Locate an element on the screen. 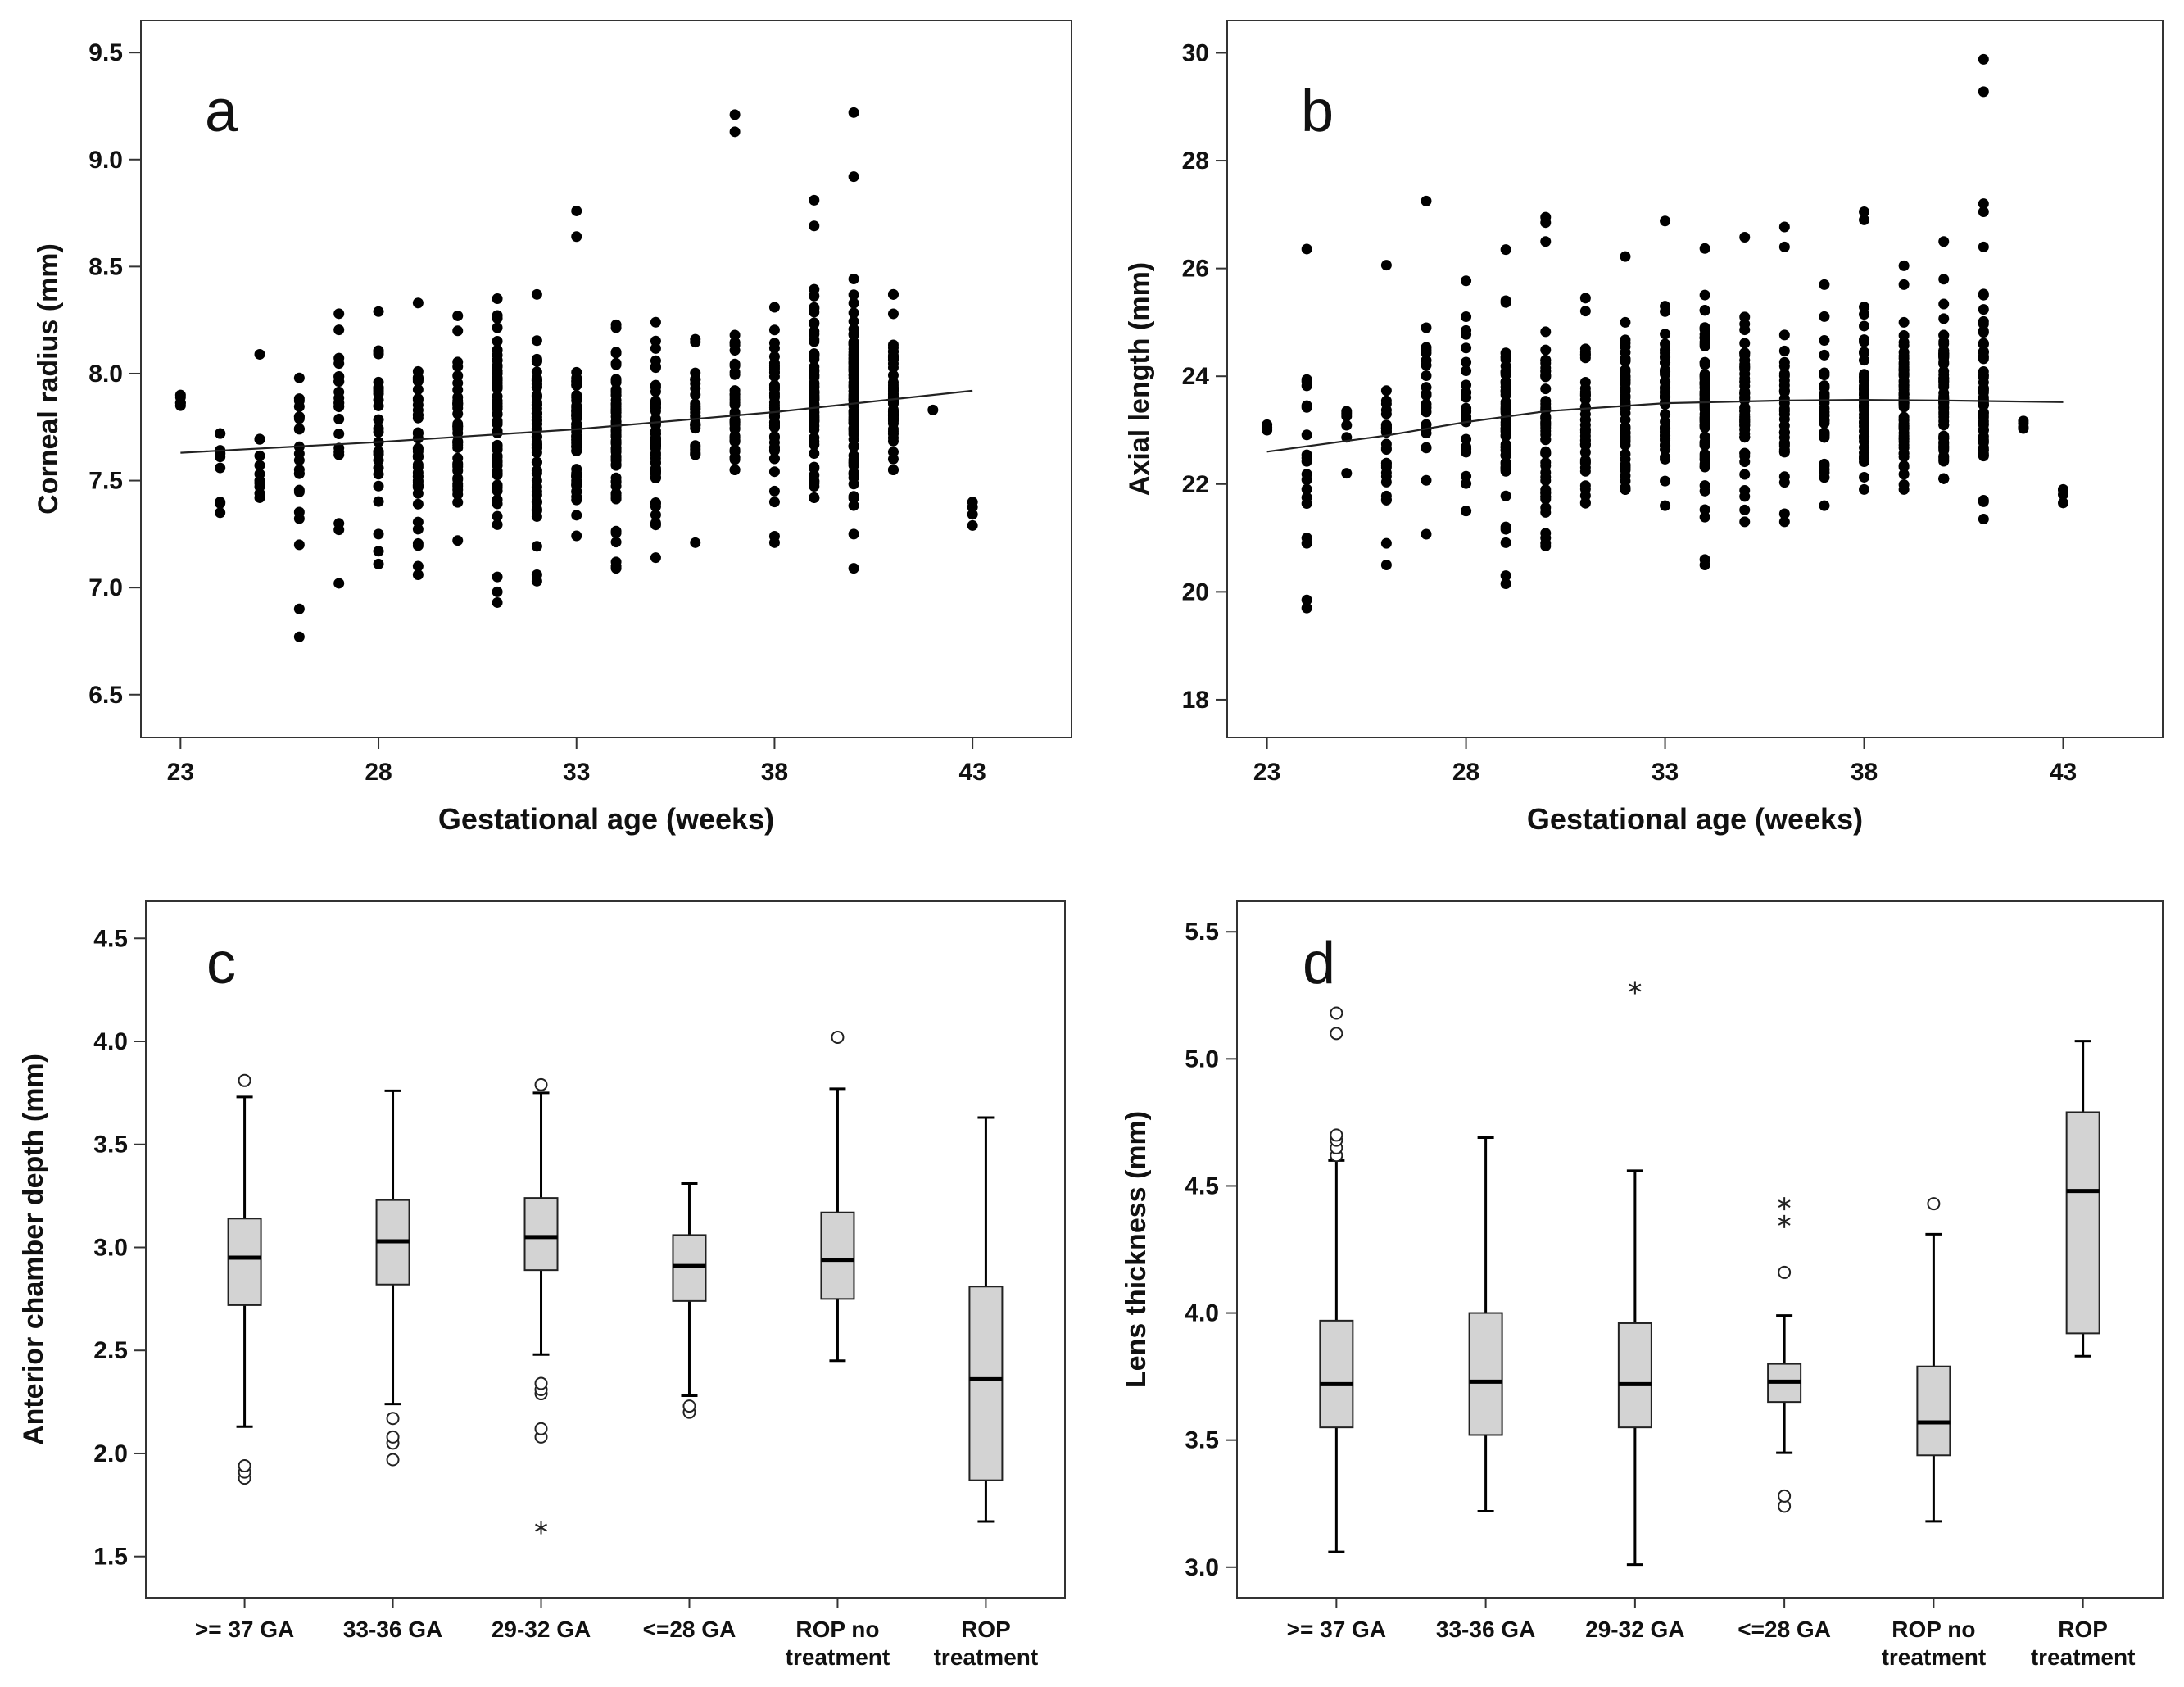  y-tick-label: 9.5 is located at coordinates (106, 53).